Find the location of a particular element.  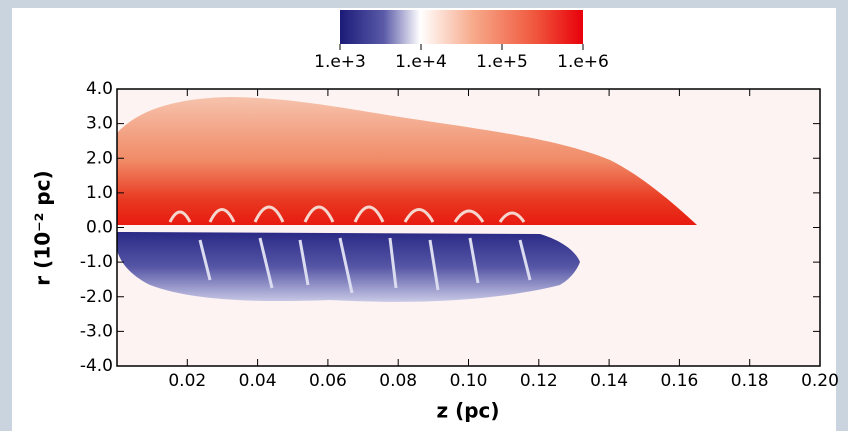

x-tick-label: 0.02 is located at coordinates (187, 381).